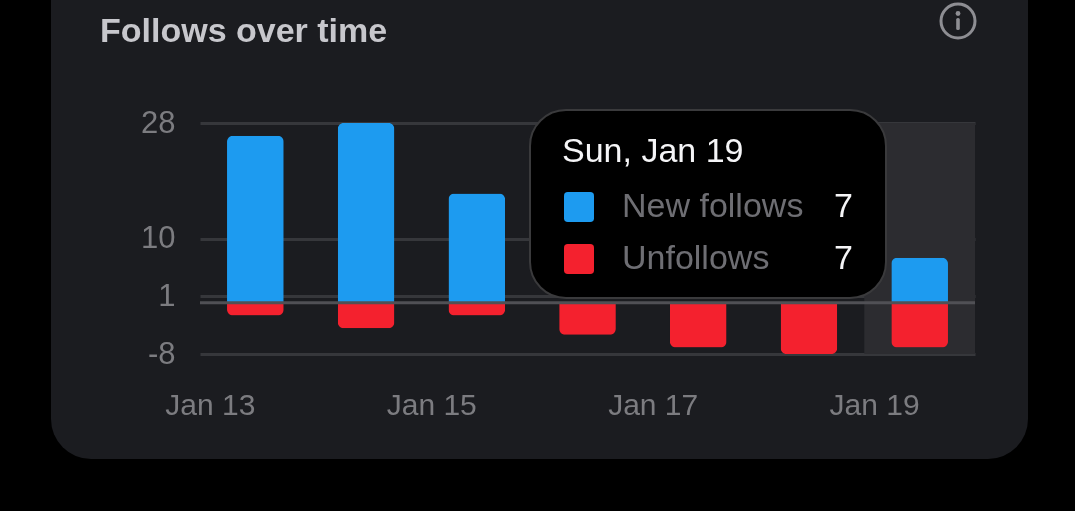  What do you see at coordinates (161, 353) in the screenshot?
I see `y-tick-label: -8` at bounding box center [161, 353].